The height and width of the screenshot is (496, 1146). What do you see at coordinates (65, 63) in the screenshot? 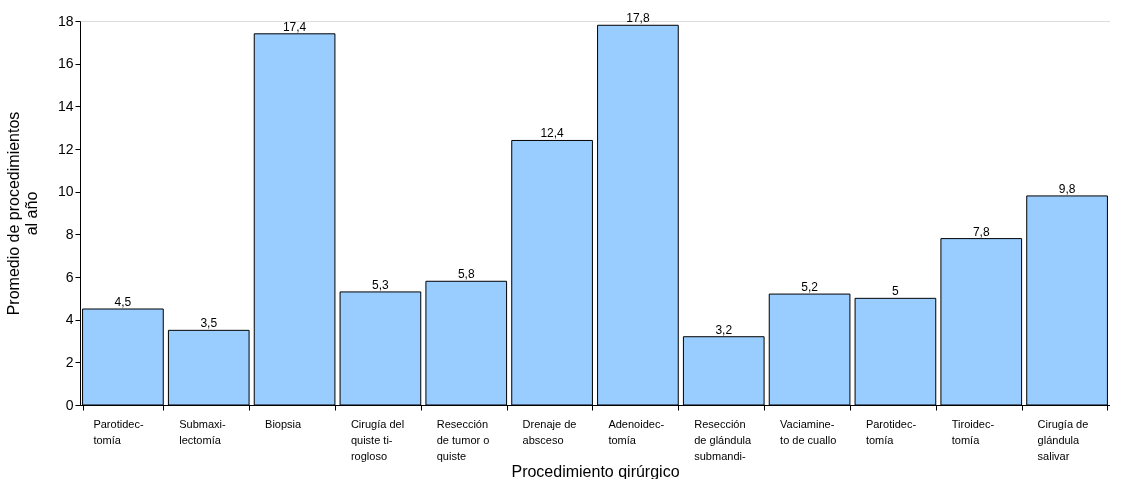
I see `y-tick-label: 16` at bounding box center [65, 63].